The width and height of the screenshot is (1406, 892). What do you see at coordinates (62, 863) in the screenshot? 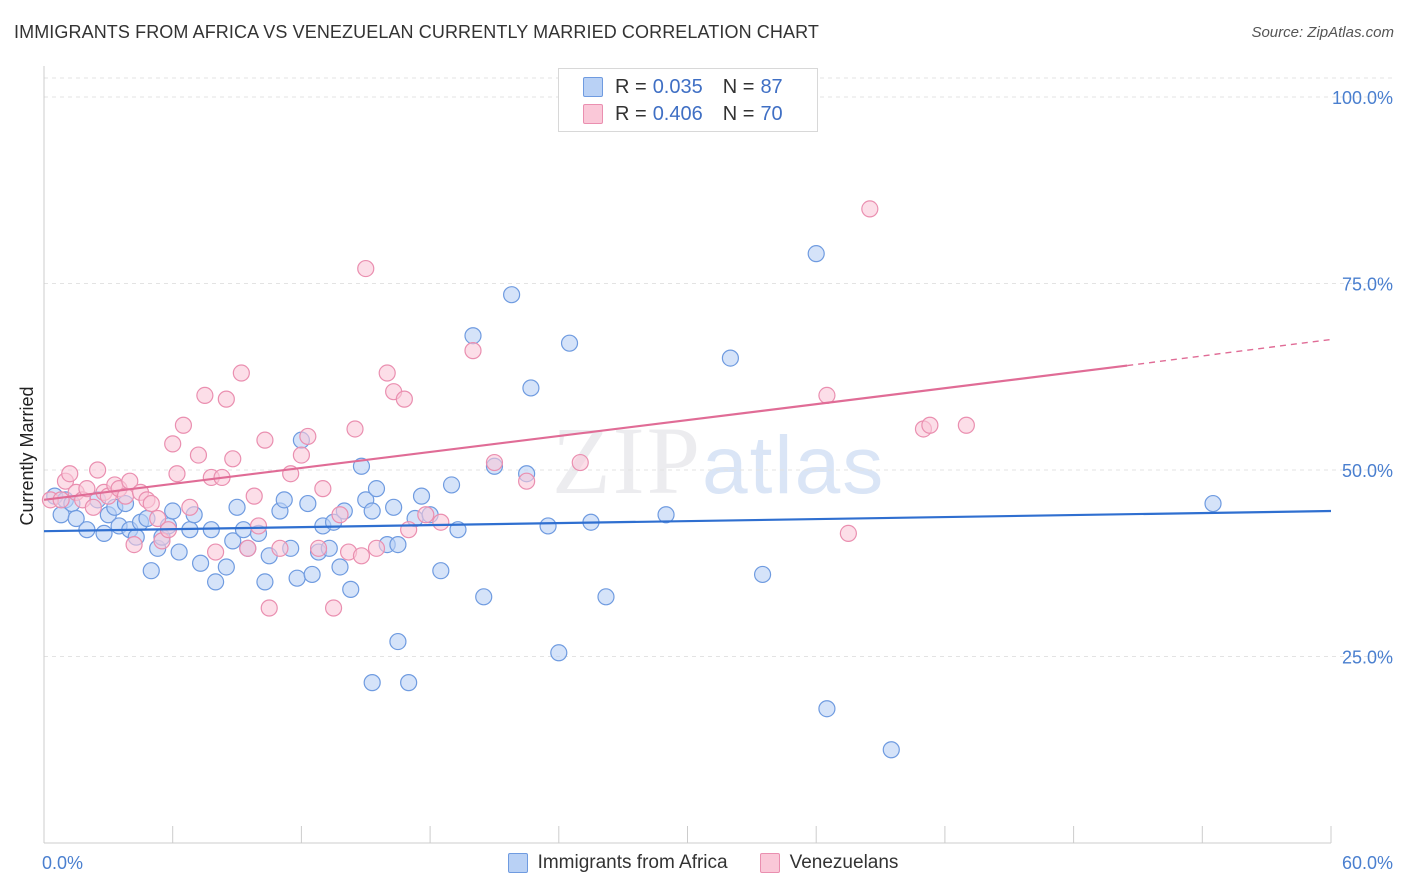
I see `x-tick-label: 0.0%` at bounding box center [62, 863].